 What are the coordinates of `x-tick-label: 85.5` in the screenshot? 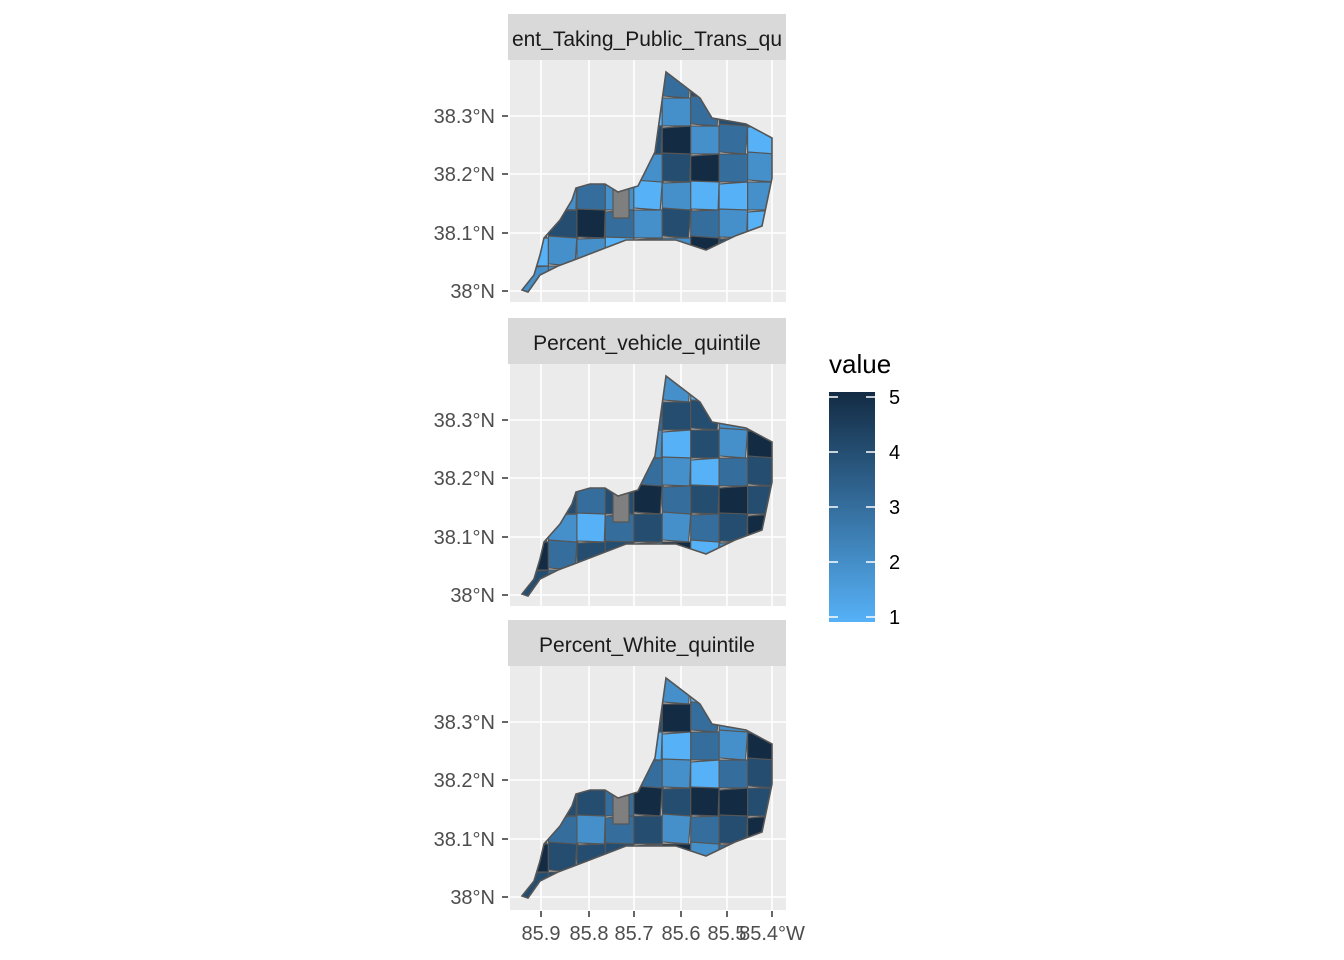 It's located at (727, 934).